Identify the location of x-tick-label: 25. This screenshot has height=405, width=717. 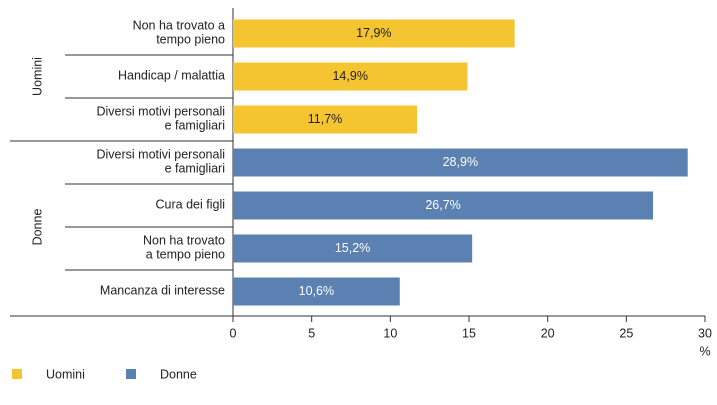
(626, 333).